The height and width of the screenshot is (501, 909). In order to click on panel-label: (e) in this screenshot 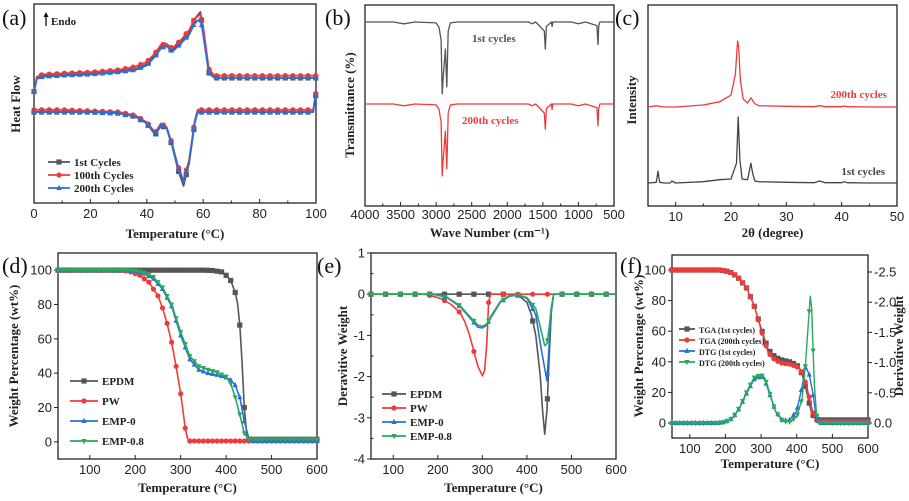, I will do `click(329, 265)`.